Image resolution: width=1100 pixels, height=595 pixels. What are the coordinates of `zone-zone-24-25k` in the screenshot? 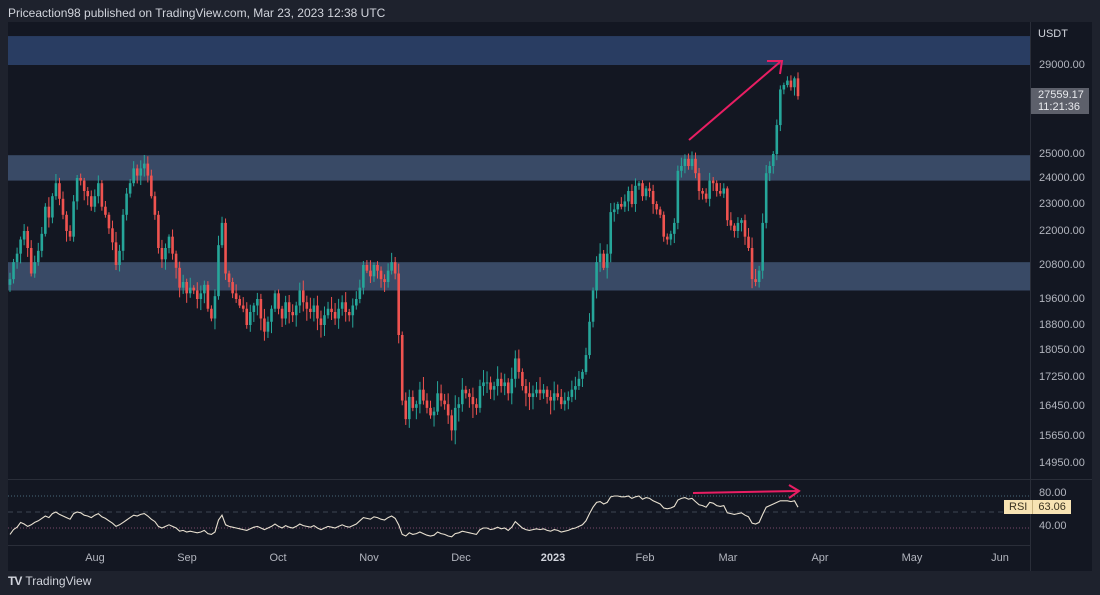 It's located at (519, 168).